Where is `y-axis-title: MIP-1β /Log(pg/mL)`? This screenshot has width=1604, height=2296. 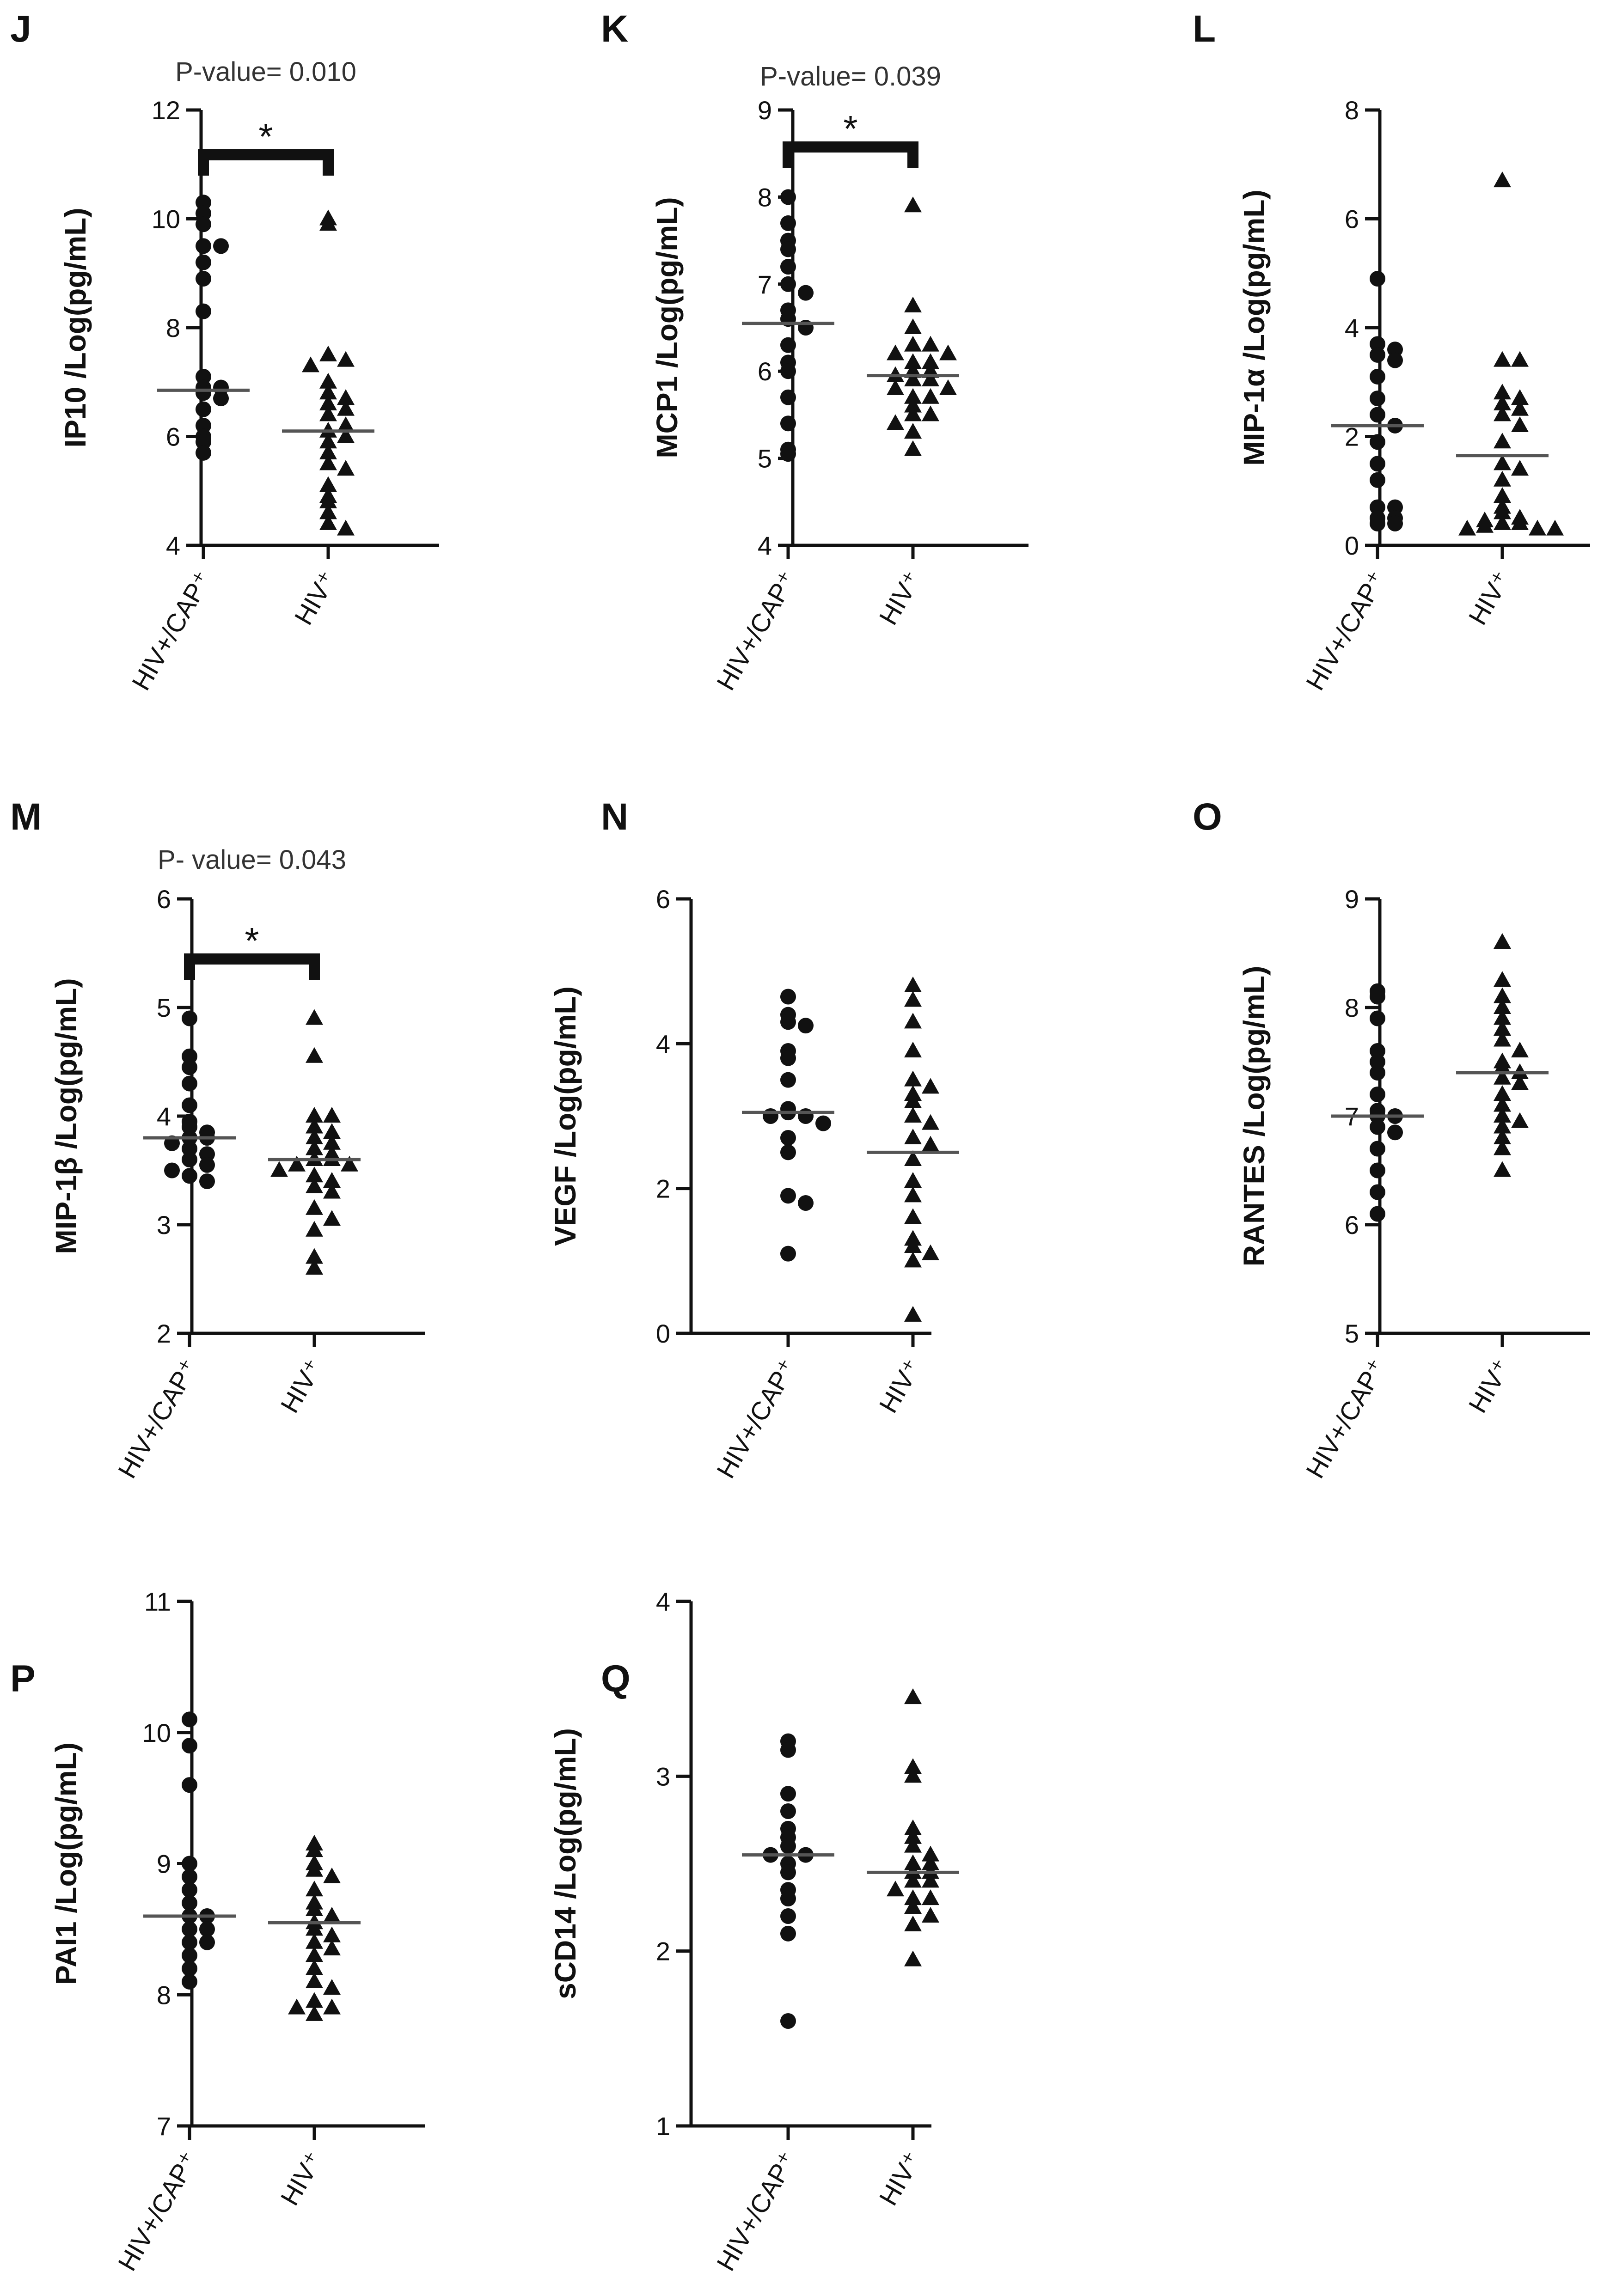 y-axis-title: MIP-1β /Log(pg/mL) is located at coordinates (66, 1116).